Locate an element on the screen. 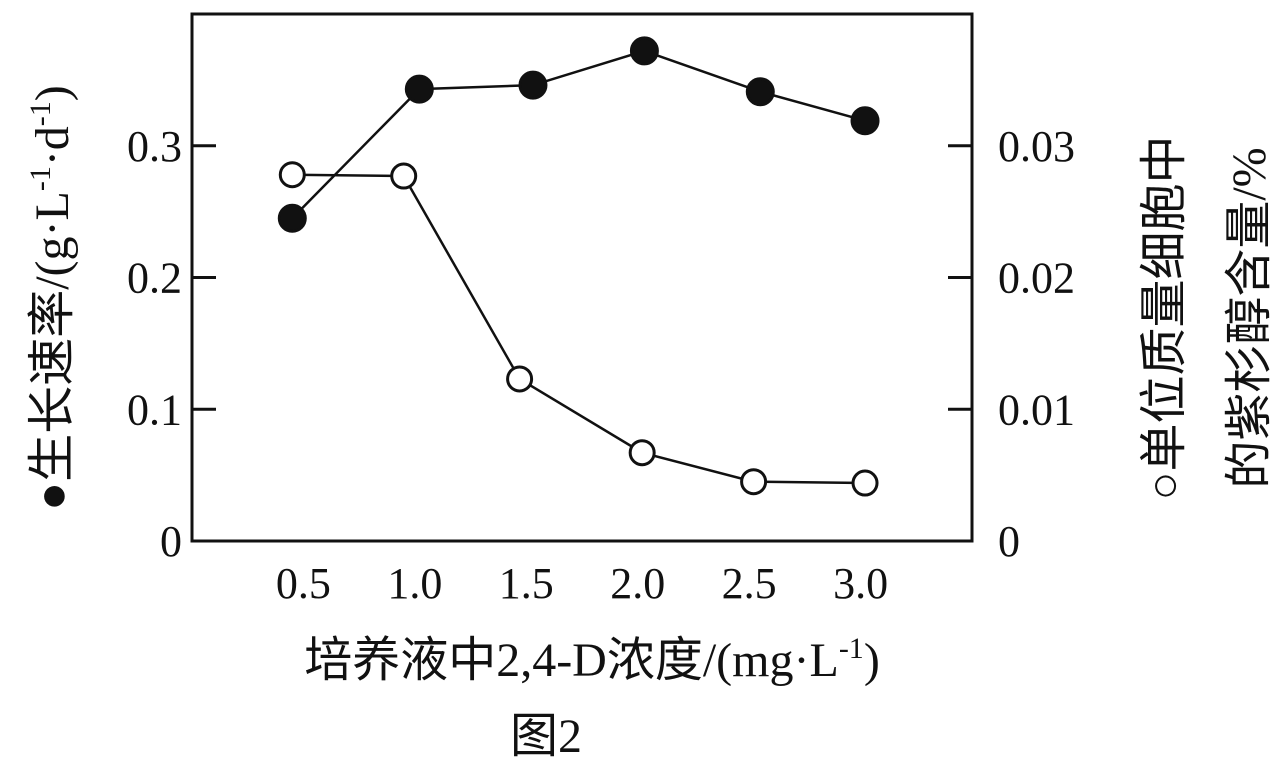 This screenshot has width=1283, height=775. x-axis-title: 培养液中2,4-D浓度/(mg·L-1) is located at coordinates (592, 659).